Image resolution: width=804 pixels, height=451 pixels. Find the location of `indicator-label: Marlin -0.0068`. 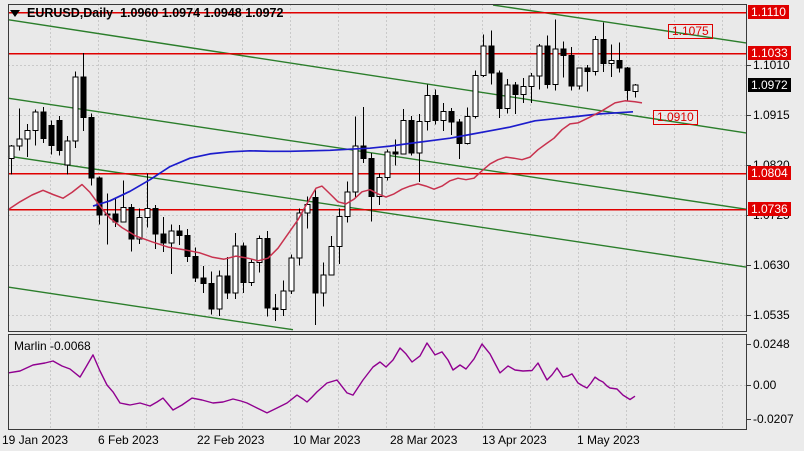

indicator-label: Marlin -0.0068 is located at coordinates (52, 346).